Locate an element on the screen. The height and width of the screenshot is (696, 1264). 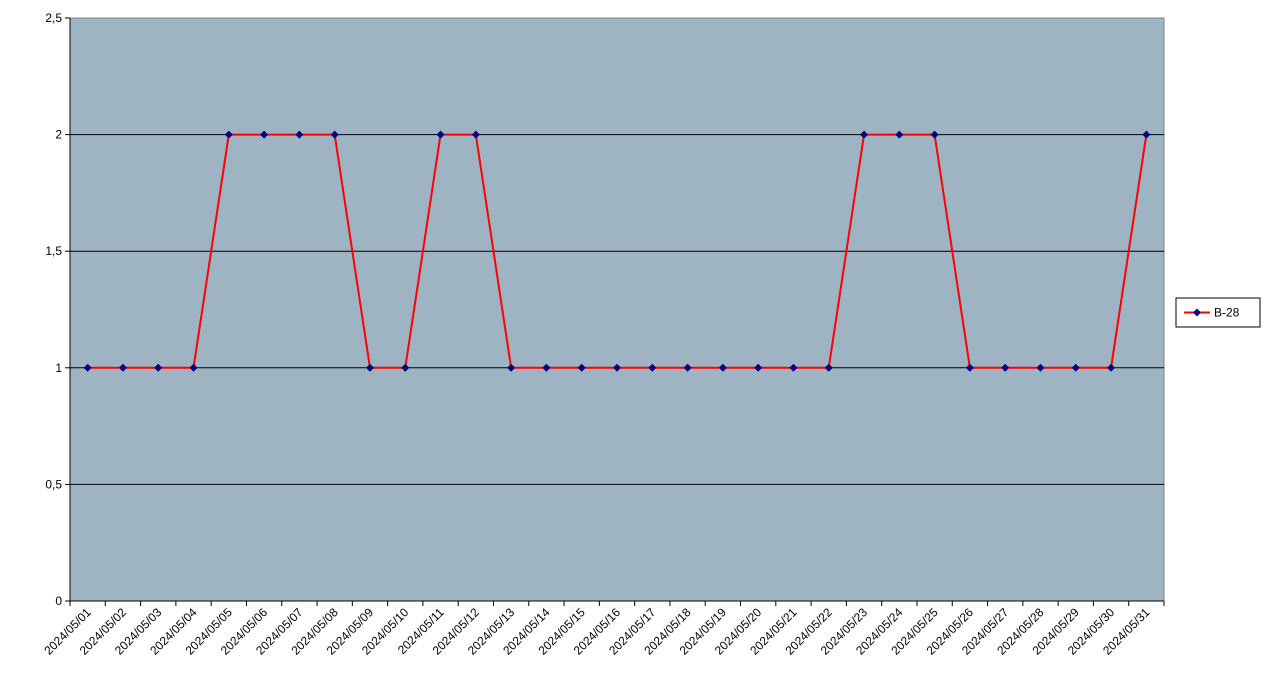
y-tick-label: 2,5 is located at coordinates (53, 18).